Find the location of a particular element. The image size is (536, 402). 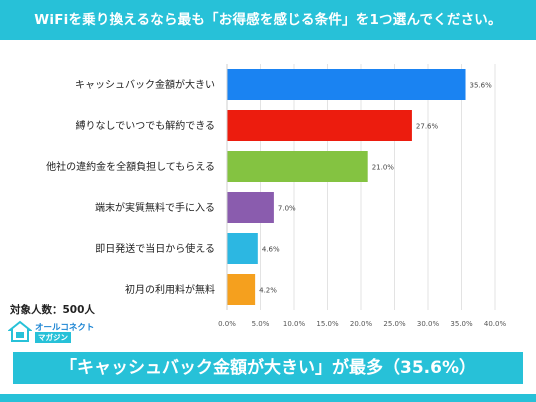

category-label: 即日発送で当日から使える is located at coordinates (155, 248).